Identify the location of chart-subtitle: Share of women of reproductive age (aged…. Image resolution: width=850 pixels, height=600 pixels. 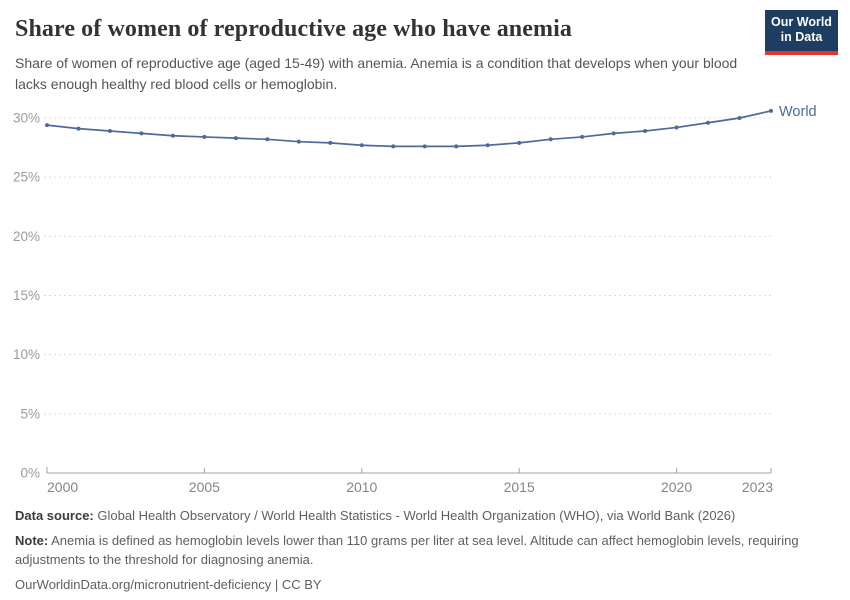
(376, 73).